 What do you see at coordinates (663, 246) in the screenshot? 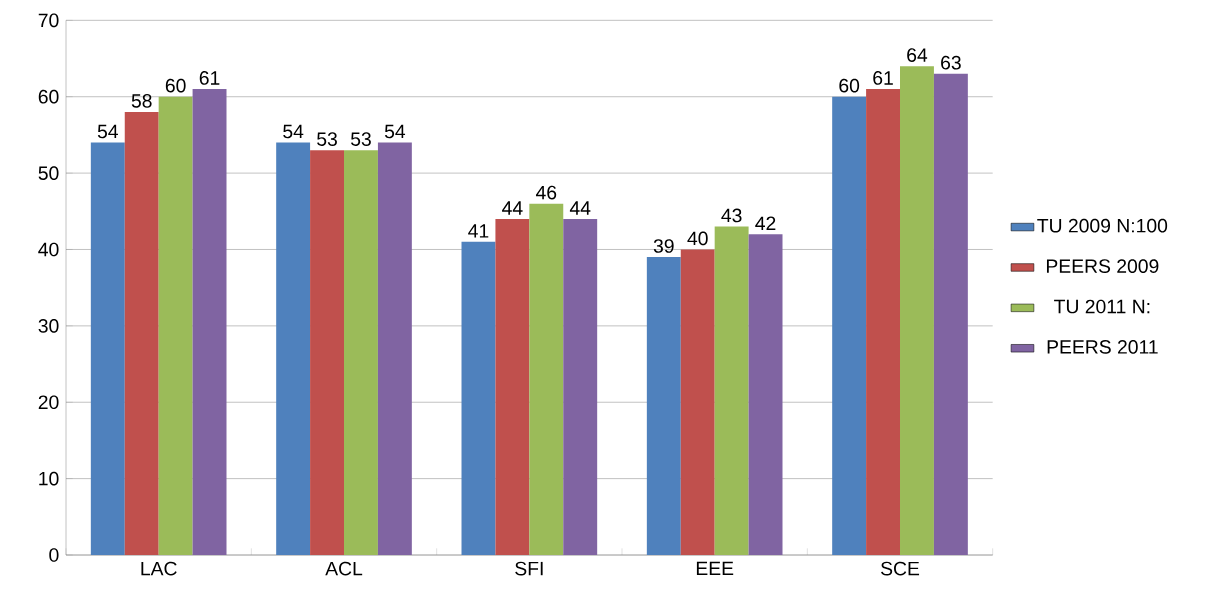
I see `data-label: 39` at bounding box center [663, 246].